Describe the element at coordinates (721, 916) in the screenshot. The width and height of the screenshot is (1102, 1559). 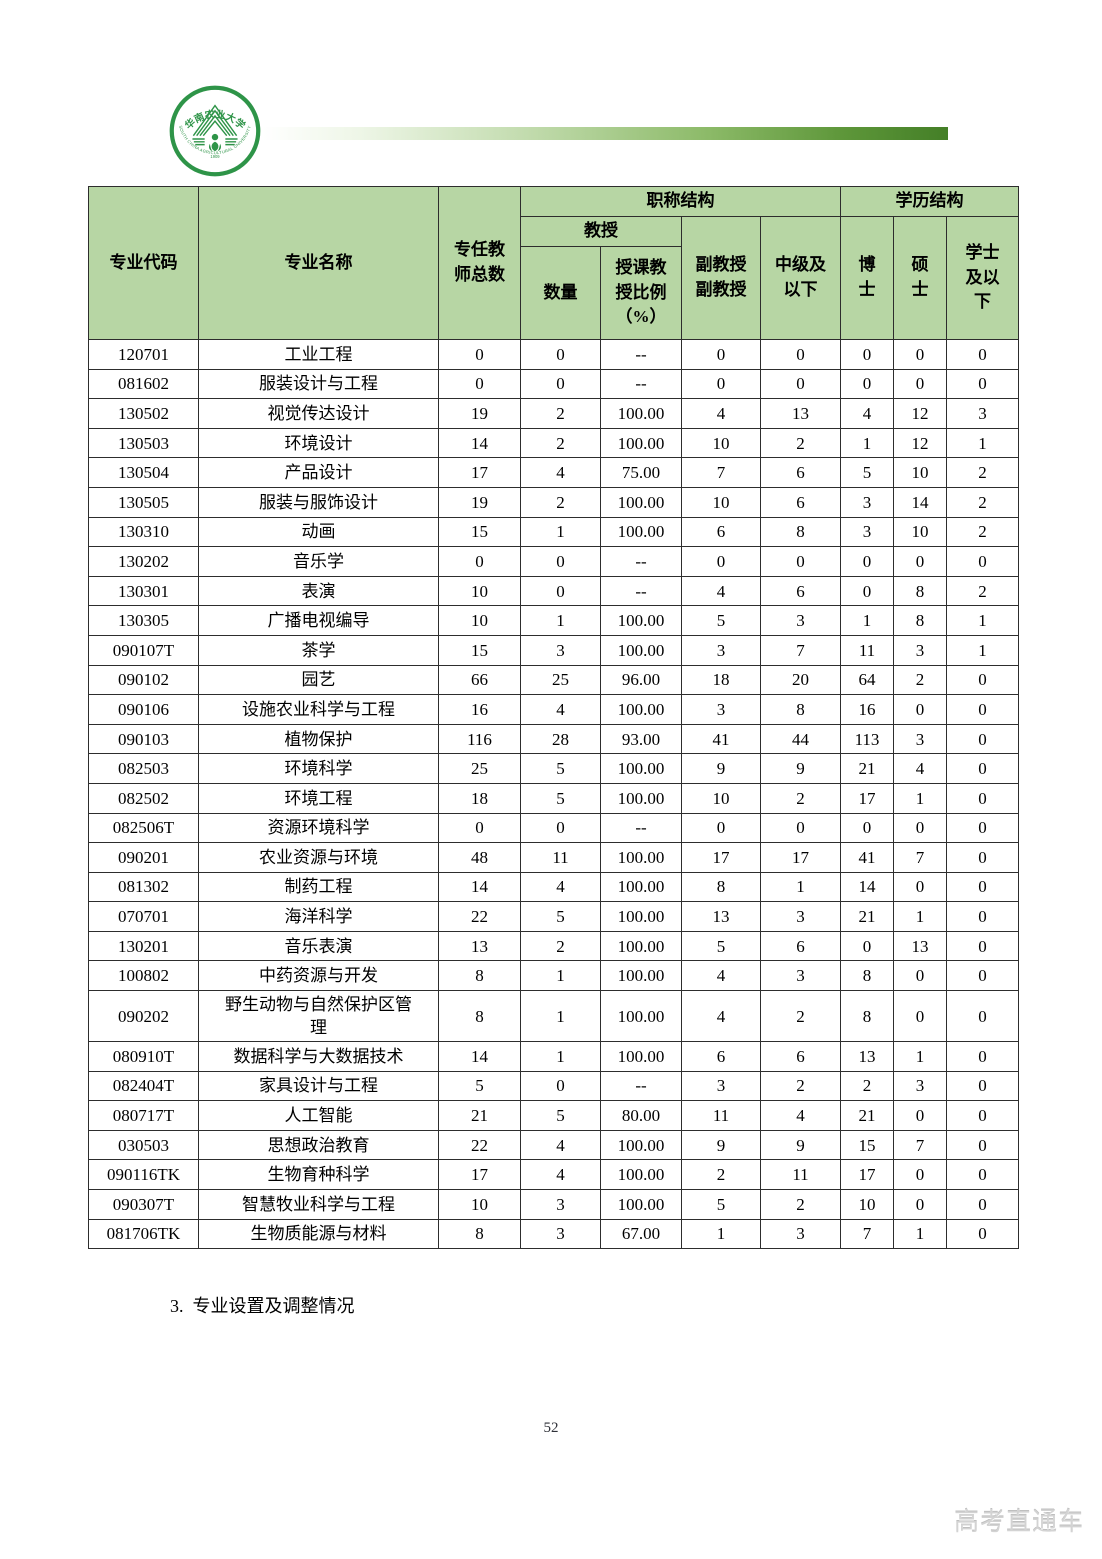
I see `assoc-prof-cell: 13` at that location.